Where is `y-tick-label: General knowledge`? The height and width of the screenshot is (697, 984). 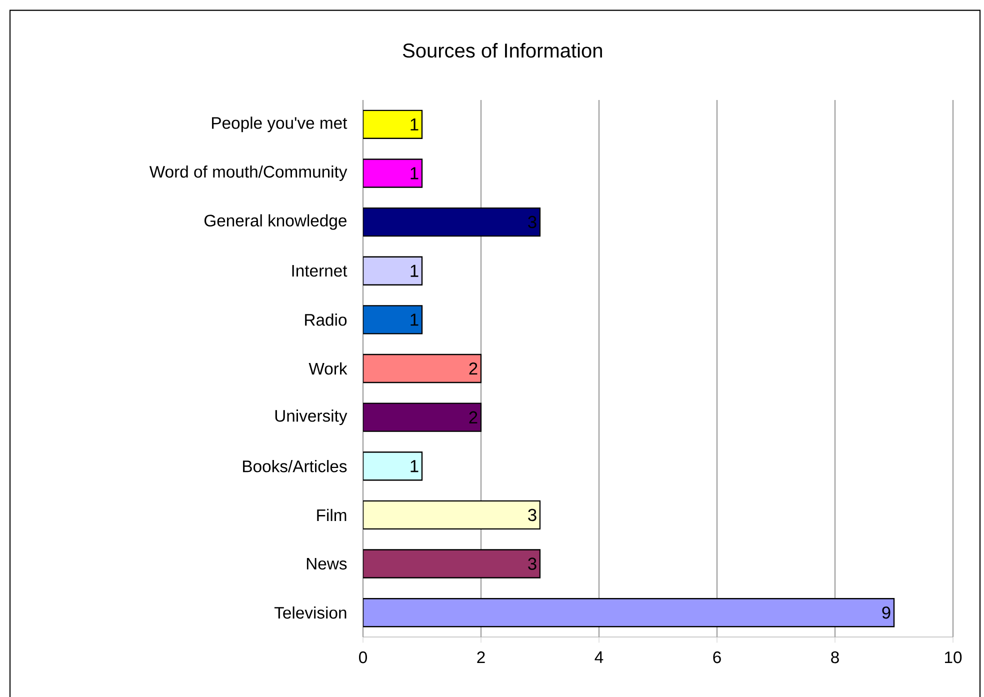 y-tick-label: General knowledge is located at coordinates (275, 222).